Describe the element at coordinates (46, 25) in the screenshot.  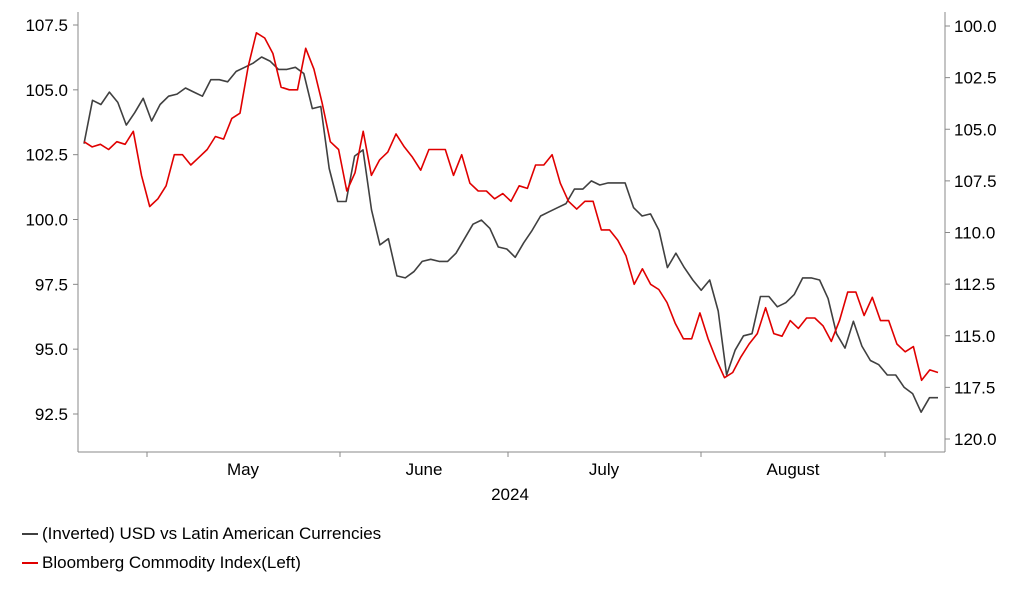
I see `left-axis-tick-label: 107.5` at that location.